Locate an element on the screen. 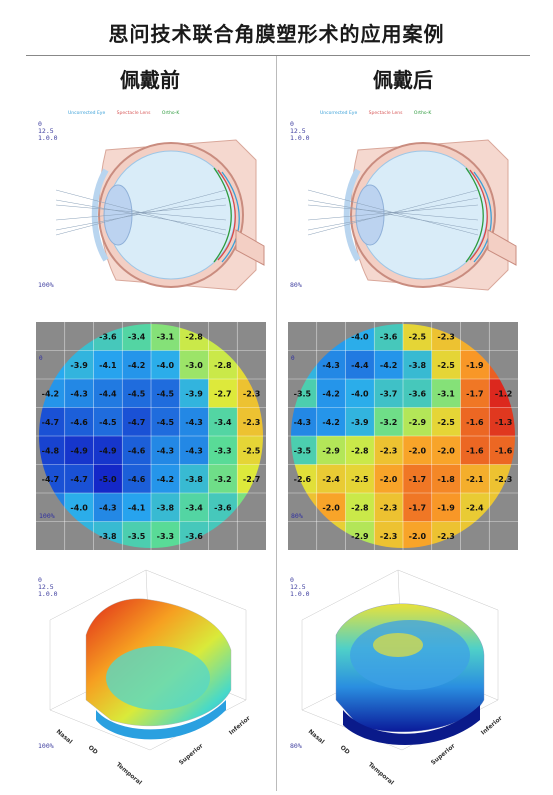  eye-illustration is located at coordinates (160, 215).